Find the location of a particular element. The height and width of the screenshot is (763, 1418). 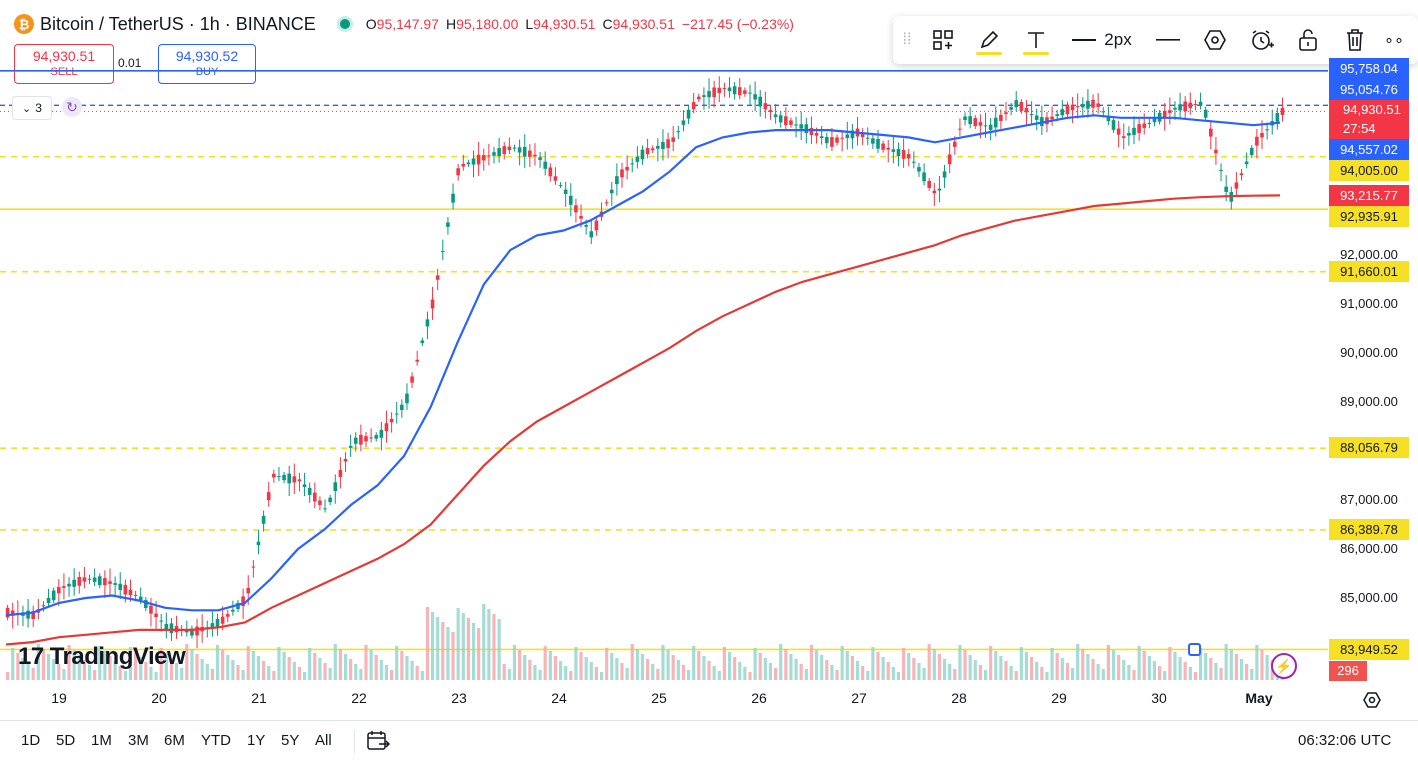

buy-button: 94,930.52 BUY is located at coordinates (207, 64).